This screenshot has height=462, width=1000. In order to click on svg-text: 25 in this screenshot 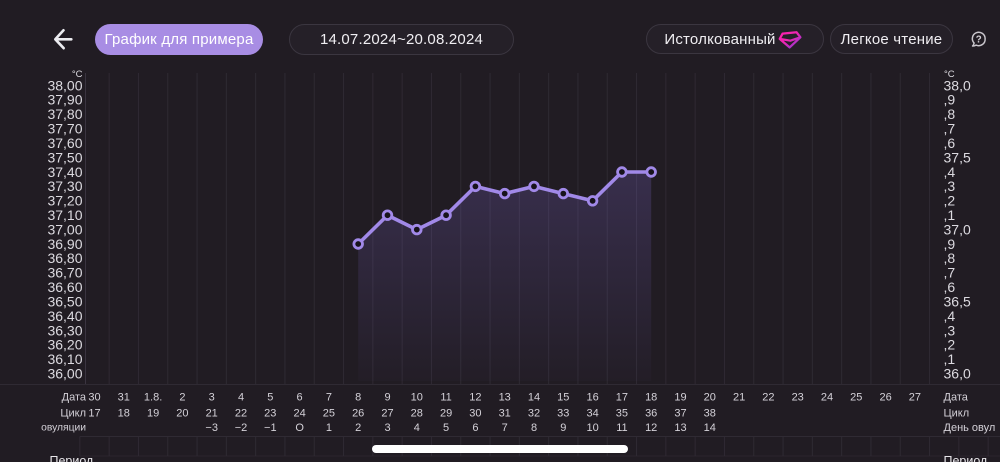, I will do `click(329, 414)`.